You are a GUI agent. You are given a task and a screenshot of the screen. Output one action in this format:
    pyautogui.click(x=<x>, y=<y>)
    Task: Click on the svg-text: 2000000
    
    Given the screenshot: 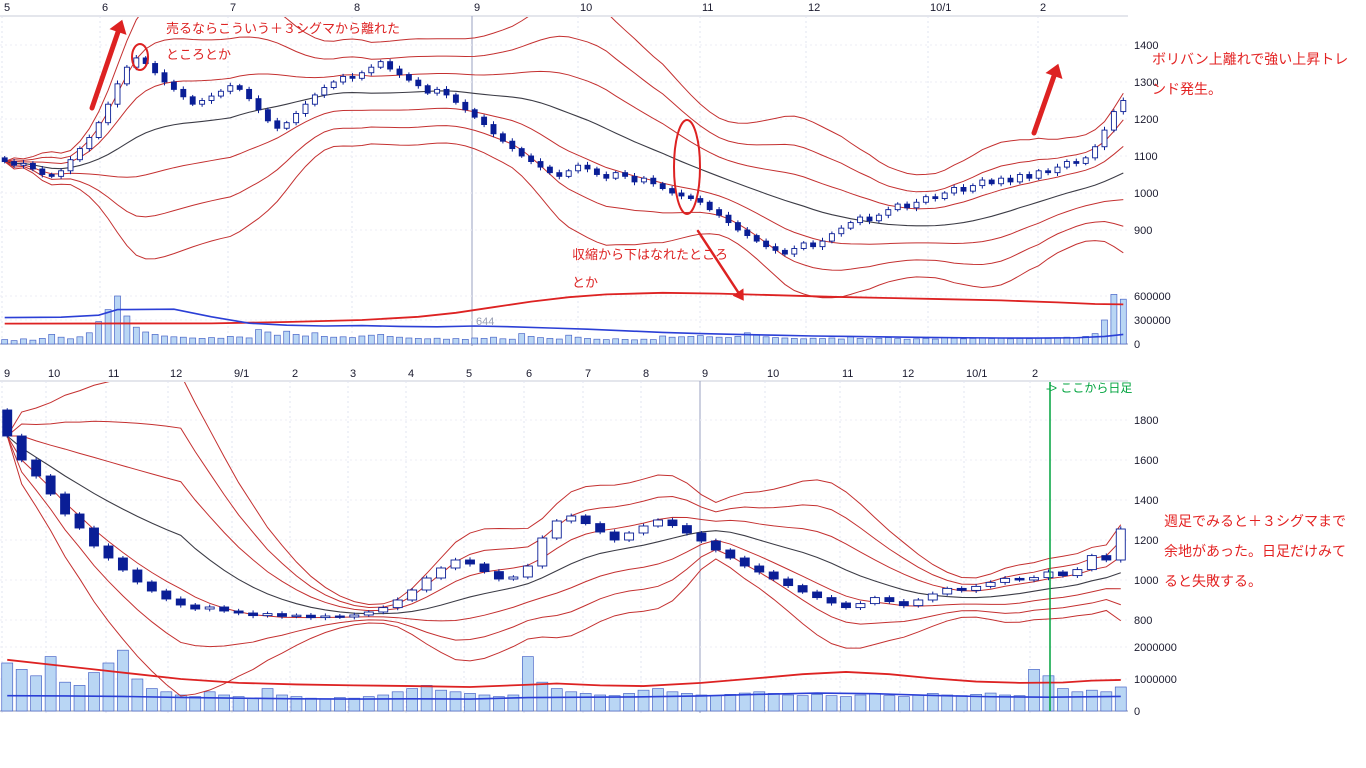 What is the action you would take?
    pyautogui.click(x=1155, y=648)
    